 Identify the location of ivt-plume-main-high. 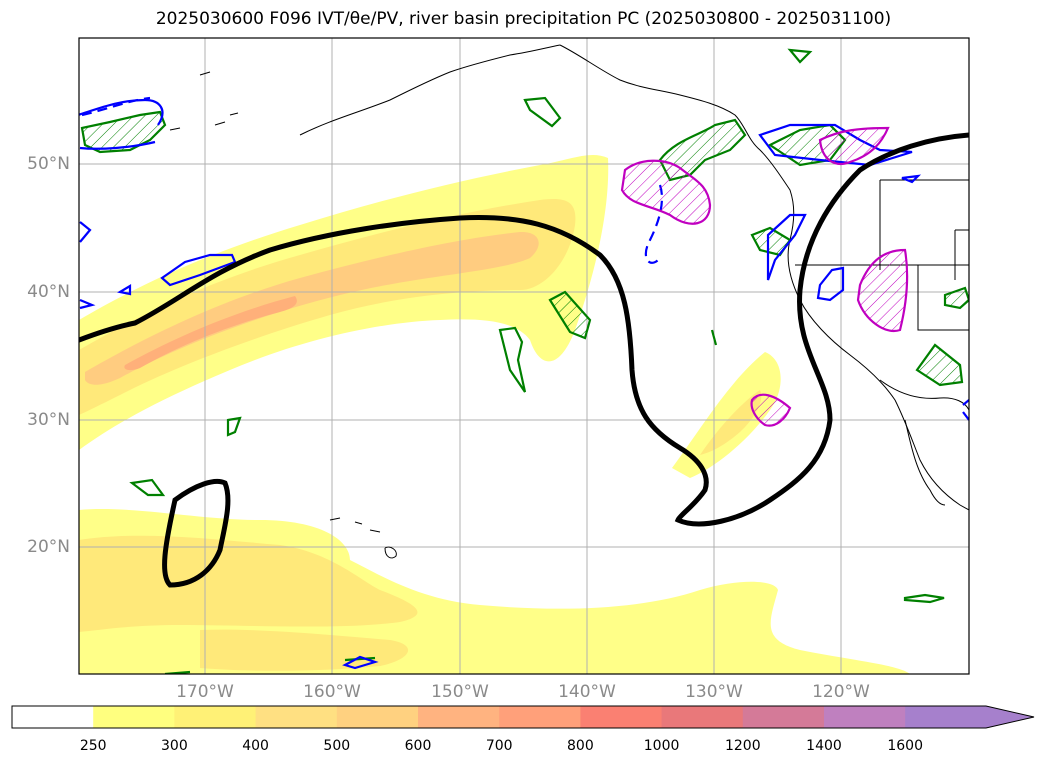
(312, 308).